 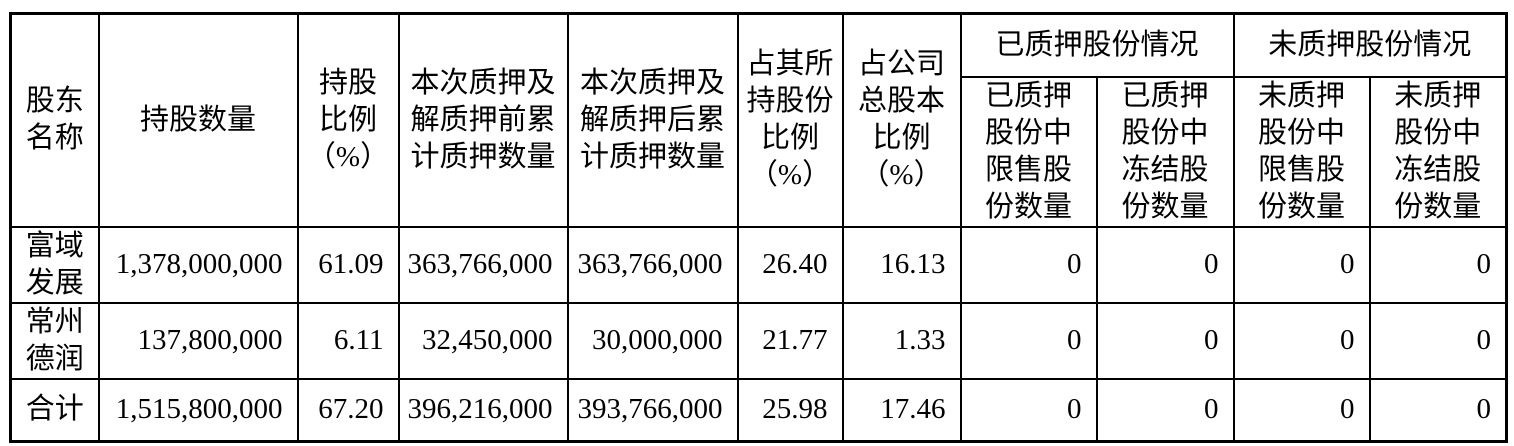 What do you see at coordinates (348, 120) in the screenshot?
I see `header-shareholding-ratio: 持股 比例 （%）` at bounding box center [348, 120].